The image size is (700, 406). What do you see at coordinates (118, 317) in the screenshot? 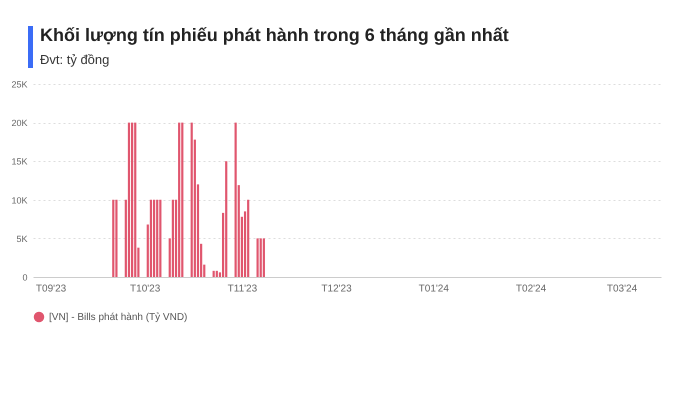
I see `legend-label: [VN] - Bills phát hành (Tỷ VND)` at bounding box center [118, 317].